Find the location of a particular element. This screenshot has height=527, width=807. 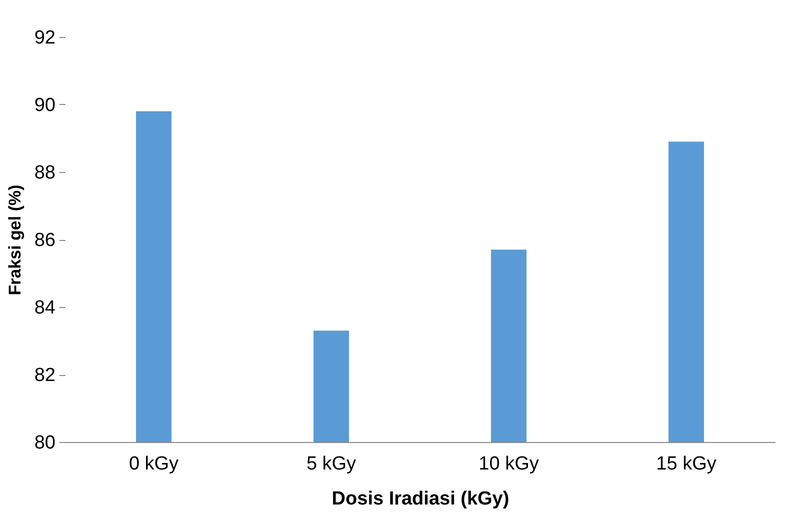

x-tick-label: 10 kGy is located at coordinates (509, 464).